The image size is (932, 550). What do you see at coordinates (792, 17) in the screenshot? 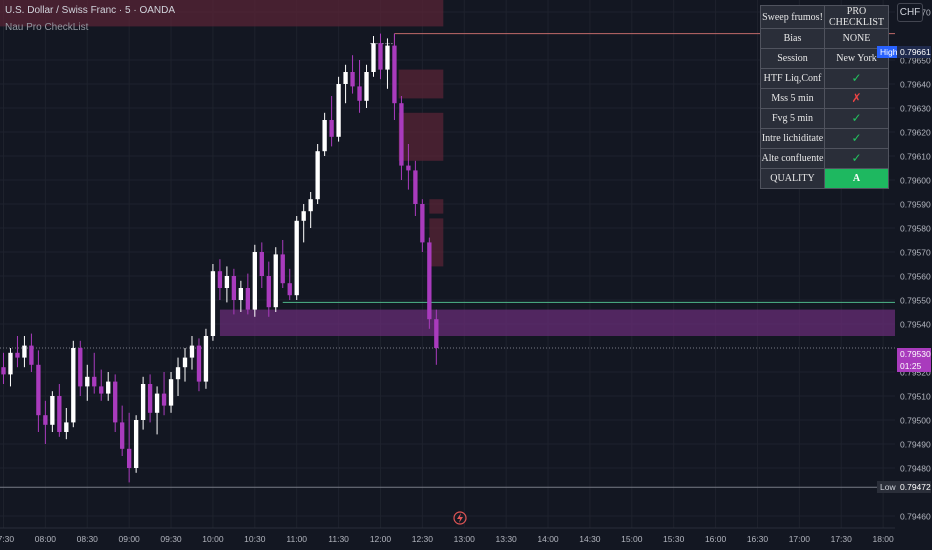
I see `checklist-label: Sweep frumos!` at bounding box center [792, 17].